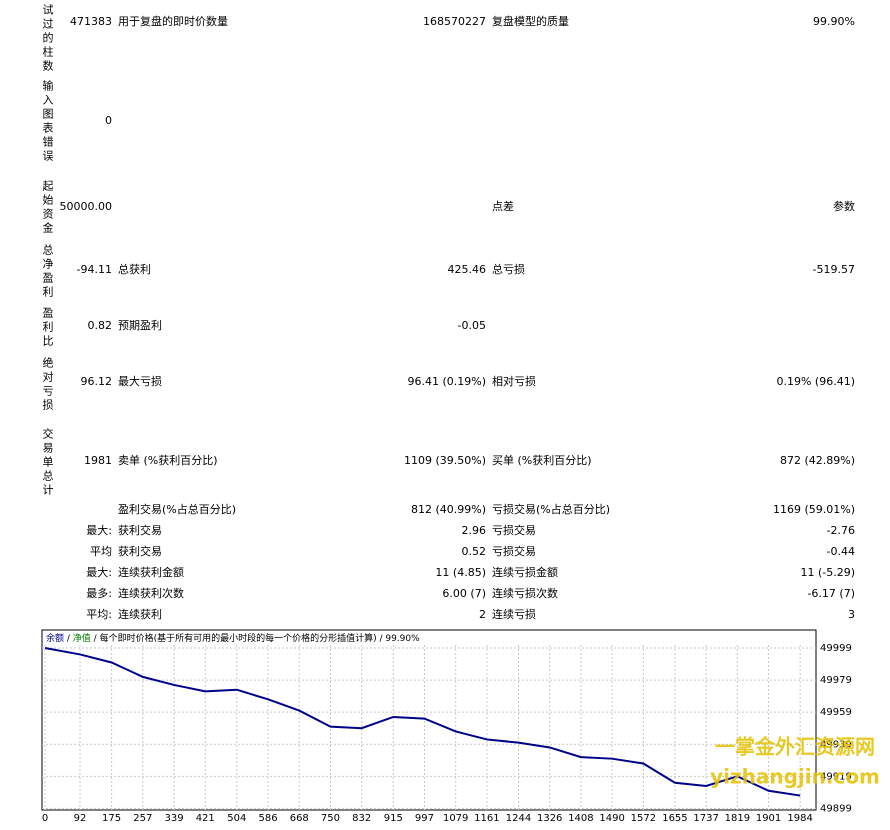 The width and height of the screenshot is (890, 830). What do you see at coordinates (518, 818) in the screenshot?
I see `x-tick-label: 1244` at bounding box center [518, 818].